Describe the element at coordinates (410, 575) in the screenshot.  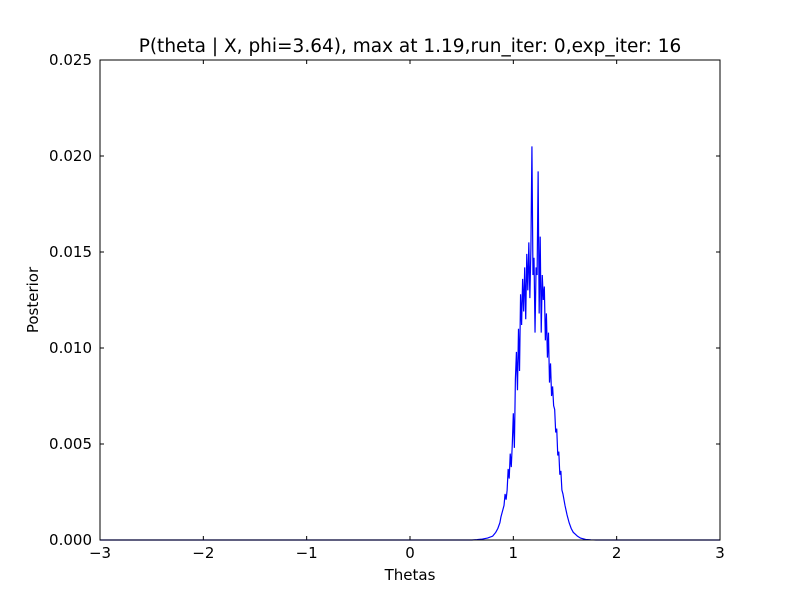
I see `x-axis-label: Thetas` at that location.